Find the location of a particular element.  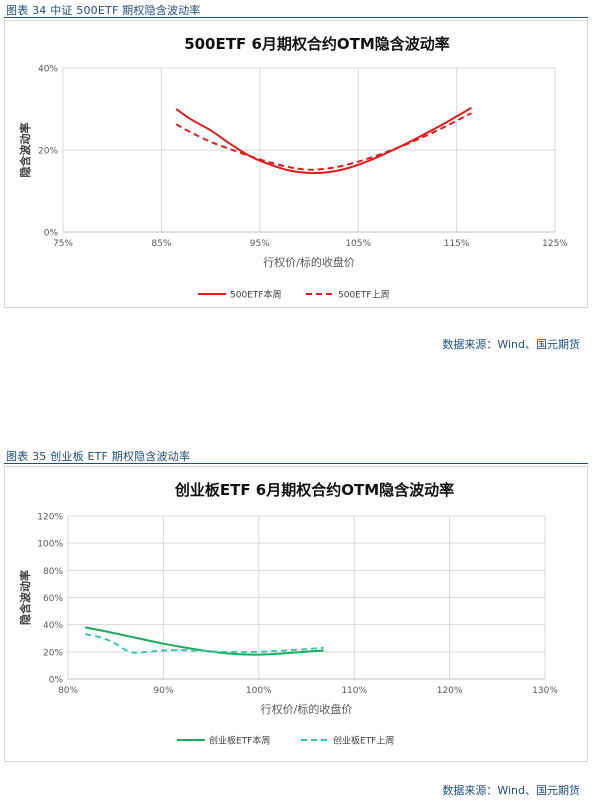

x-tick-label: 80% is located at coordinates (68, 691).